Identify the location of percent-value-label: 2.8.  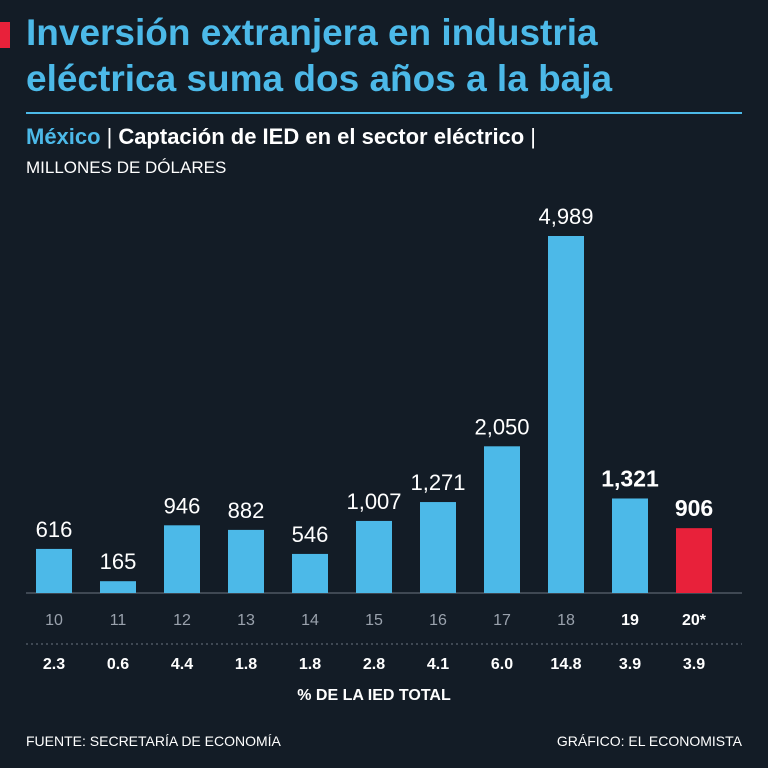
(374, 664).